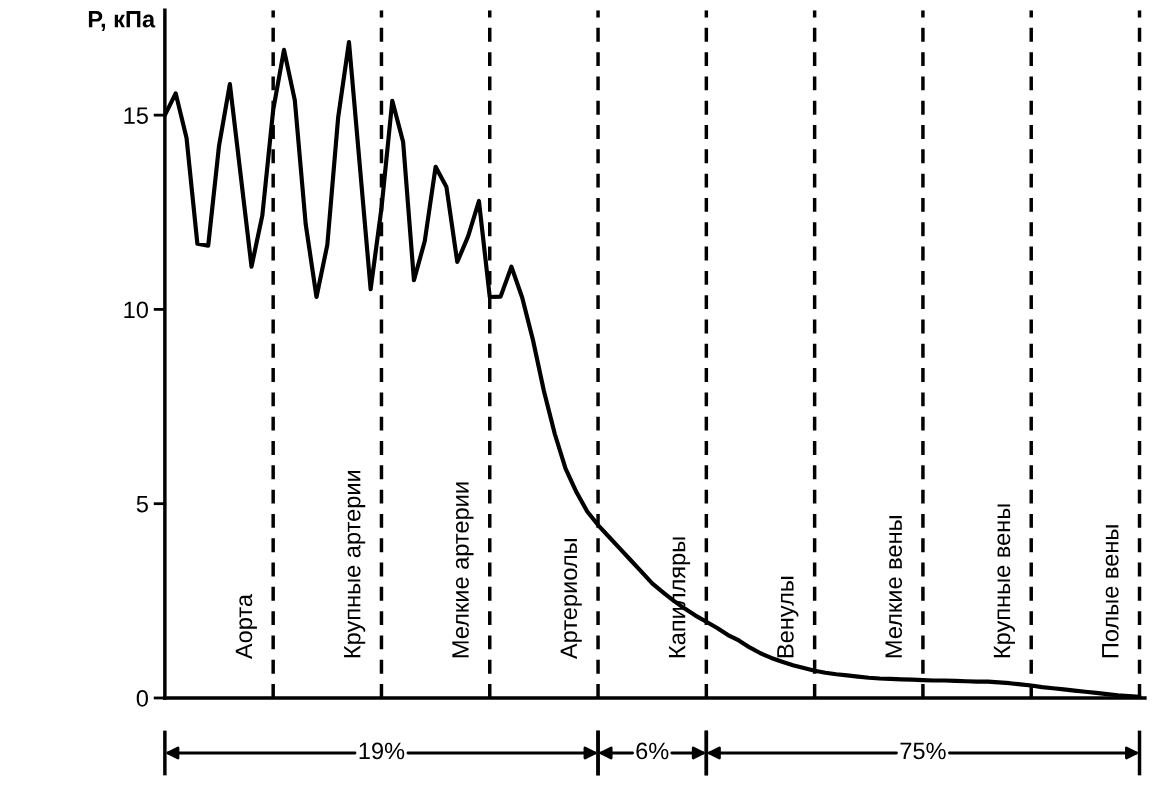 The image size is (1153, 786). What do you see at coordinates (1004, 581) in the screenshot?
I see `annotation: Крупные вены` at bounding box center [1004, 581].